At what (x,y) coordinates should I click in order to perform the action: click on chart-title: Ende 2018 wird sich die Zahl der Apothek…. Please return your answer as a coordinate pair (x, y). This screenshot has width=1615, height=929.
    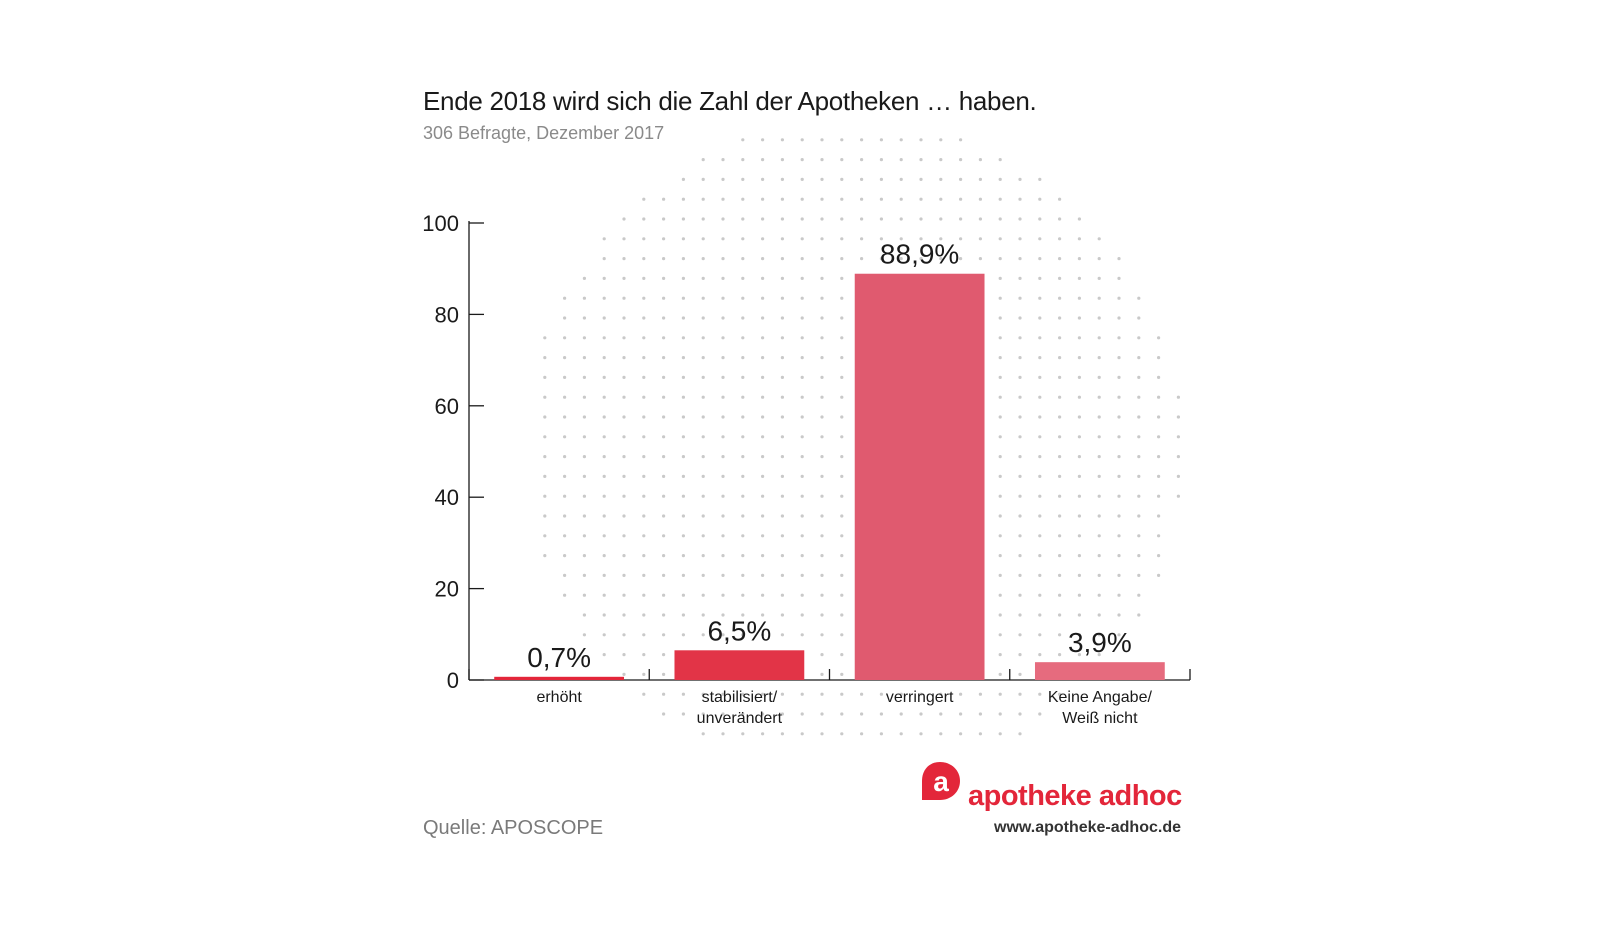
    Looking at the image, I should click on (730, 101).